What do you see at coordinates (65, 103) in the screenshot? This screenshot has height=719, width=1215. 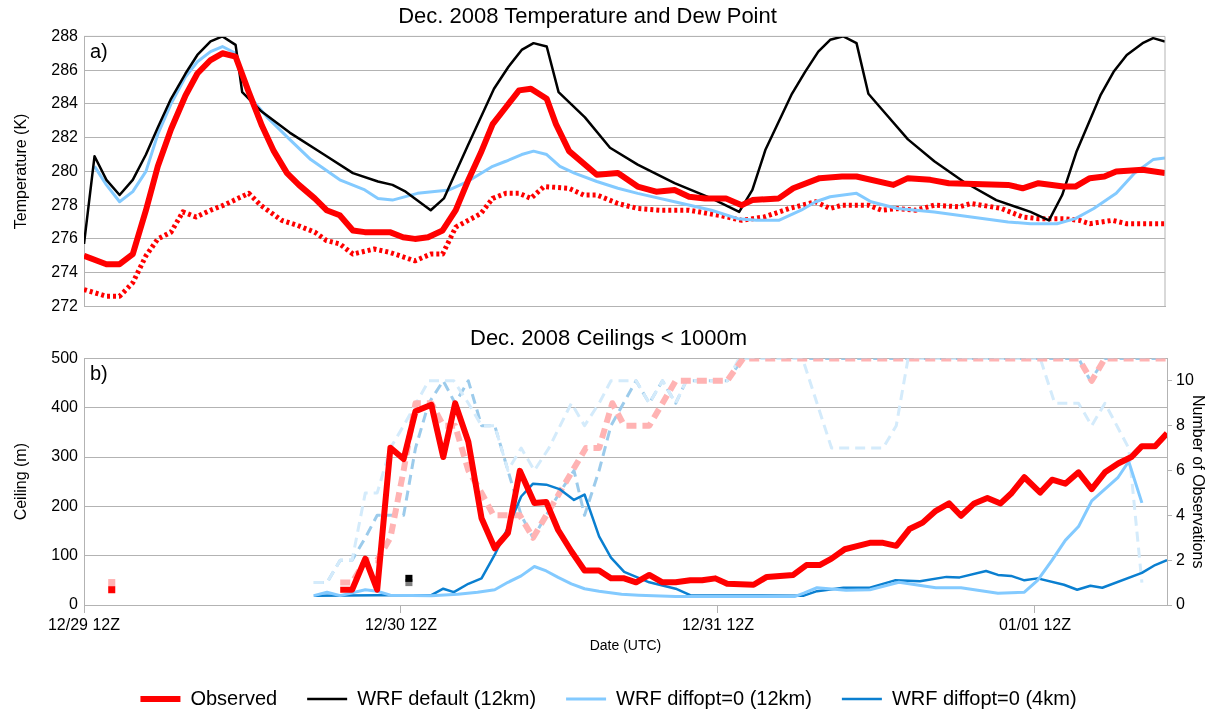 I see `y-tick-label: 284` at bounding box center [65, 103].